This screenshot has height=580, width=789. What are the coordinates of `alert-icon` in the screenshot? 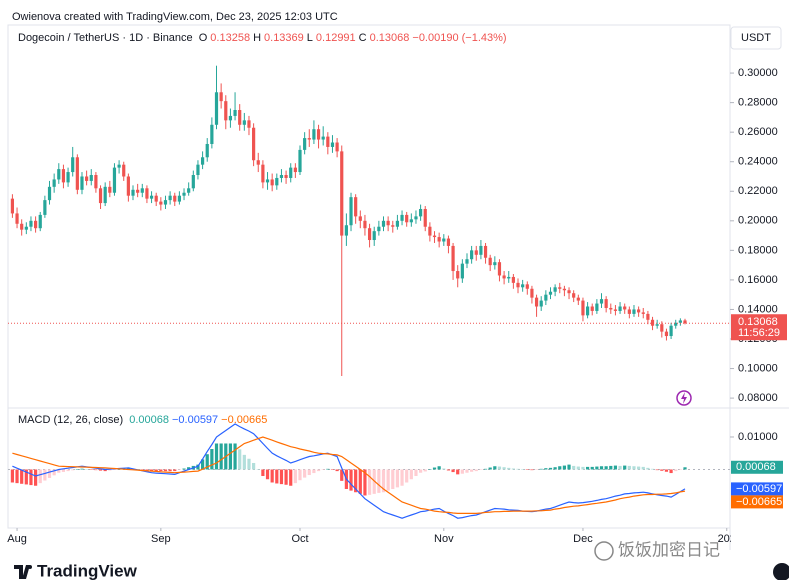 It's located at (684, 398).